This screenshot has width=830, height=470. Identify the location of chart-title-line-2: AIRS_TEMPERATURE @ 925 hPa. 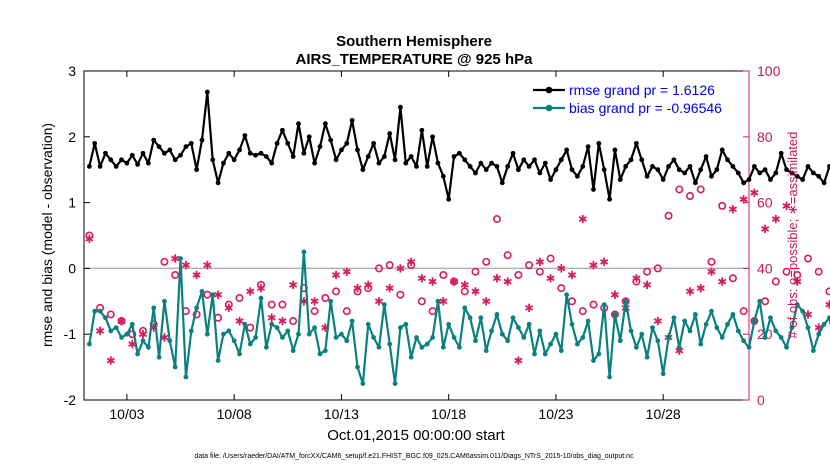
(415, 59).